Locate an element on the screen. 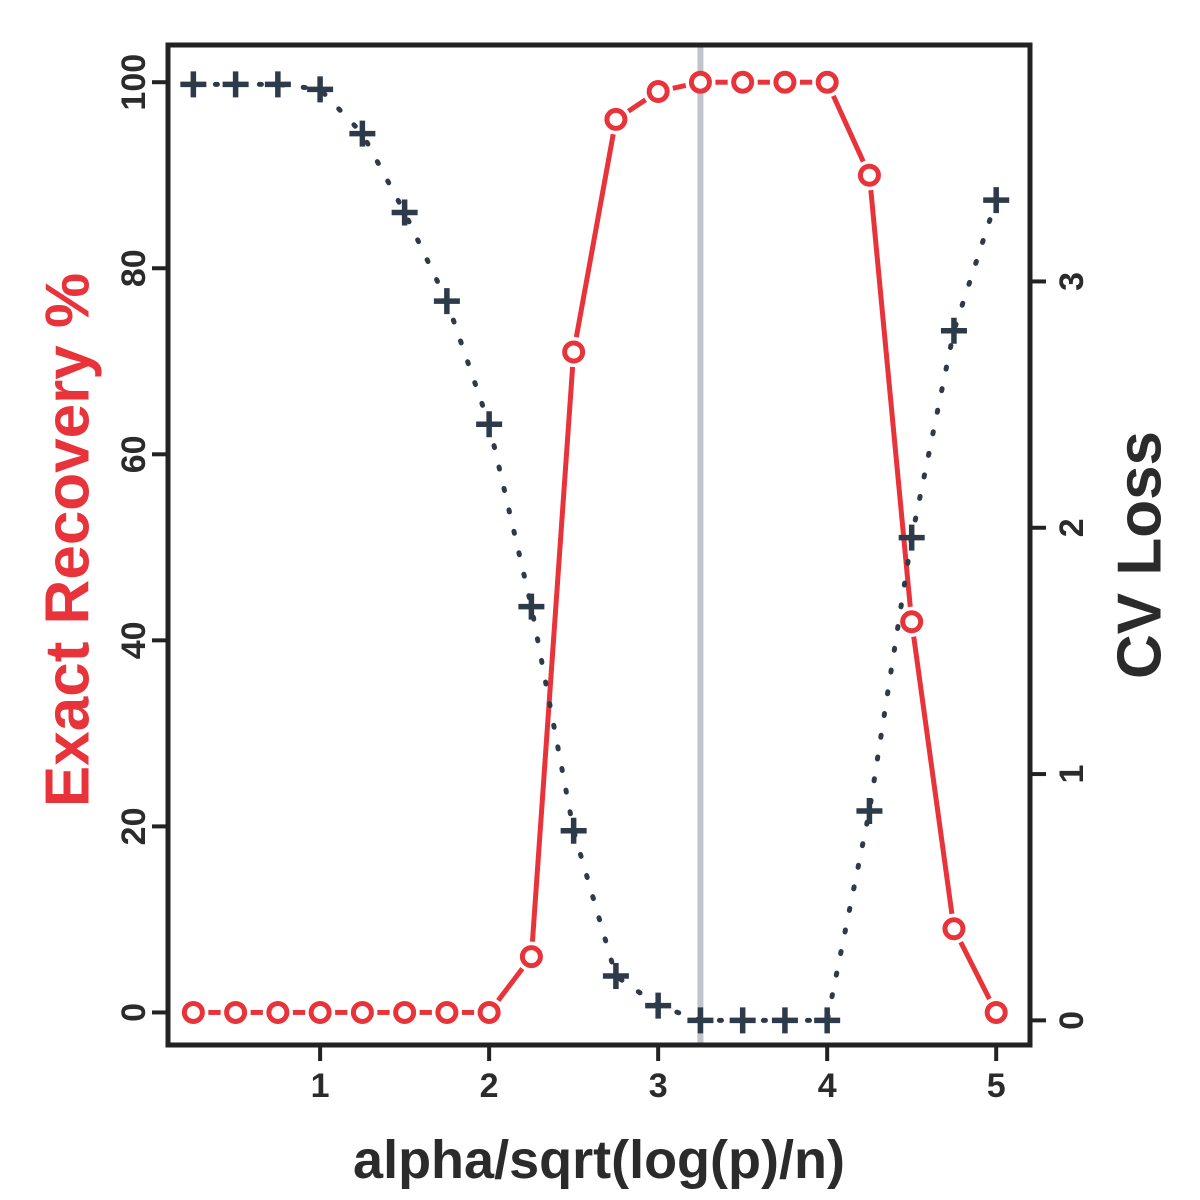  y-left-tick-label: 0 is located at coordinates (134, 1012).